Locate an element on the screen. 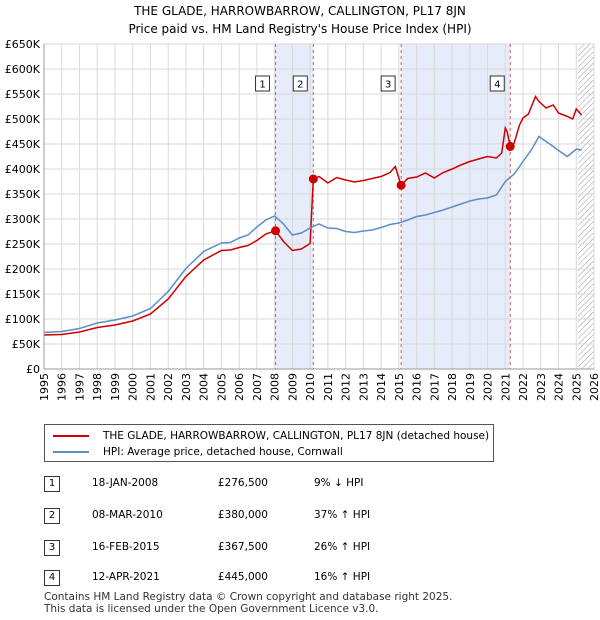  transaction-price: £276,500 is located at coordinates (242, 483).